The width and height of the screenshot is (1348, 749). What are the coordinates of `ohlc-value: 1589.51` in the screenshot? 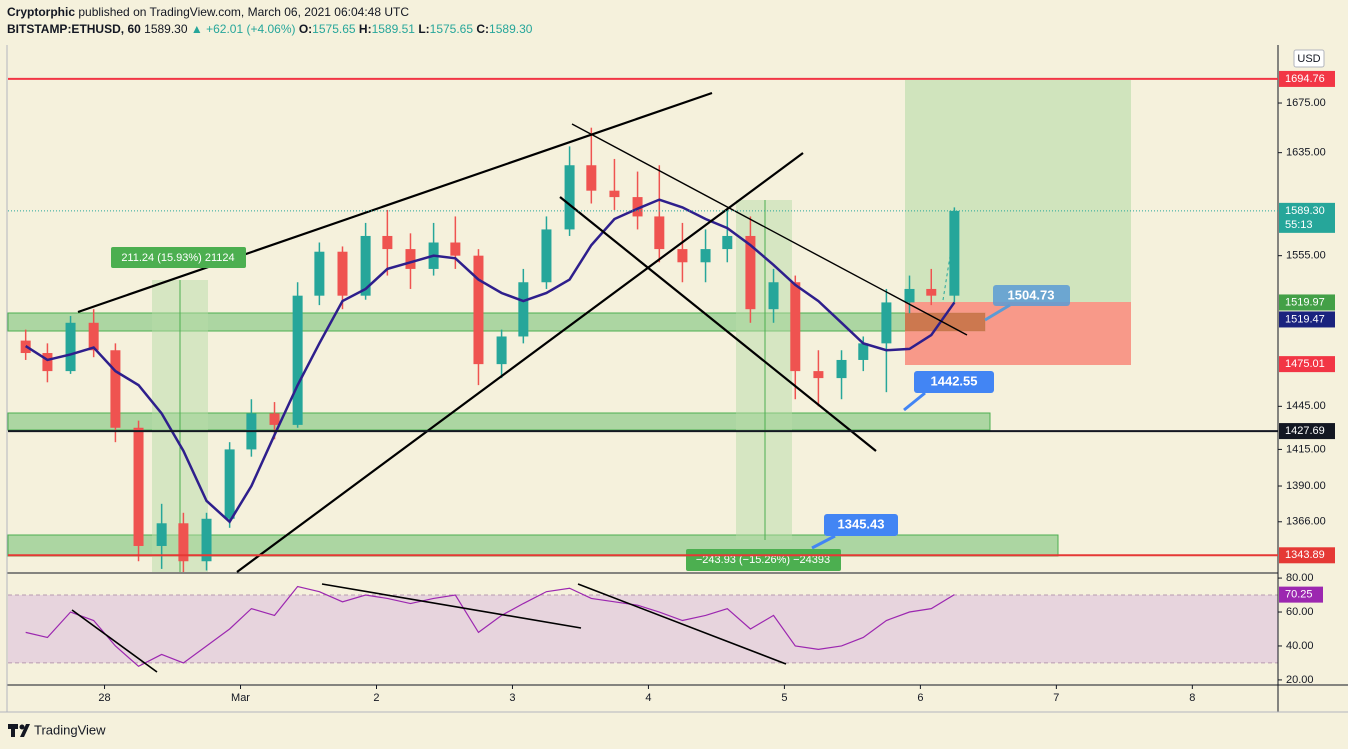 It's located at (393, 29).